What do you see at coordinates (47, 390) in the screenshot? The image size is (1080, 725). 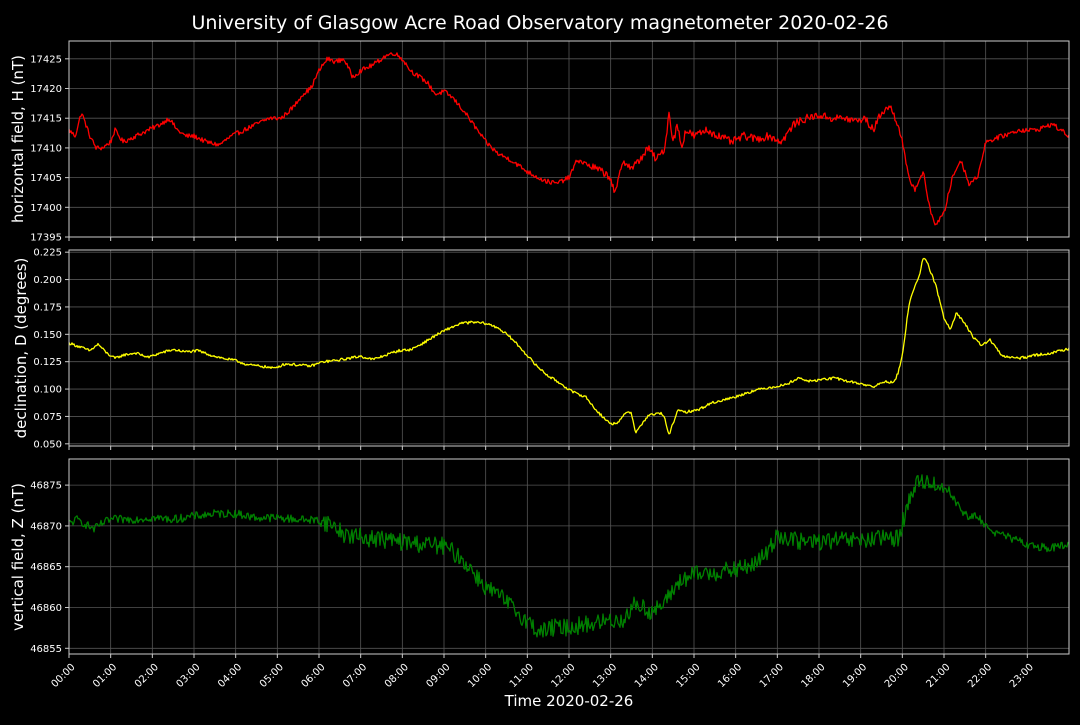 I see `d-ytick-label: 0.100` at bounding box center [47, 390].